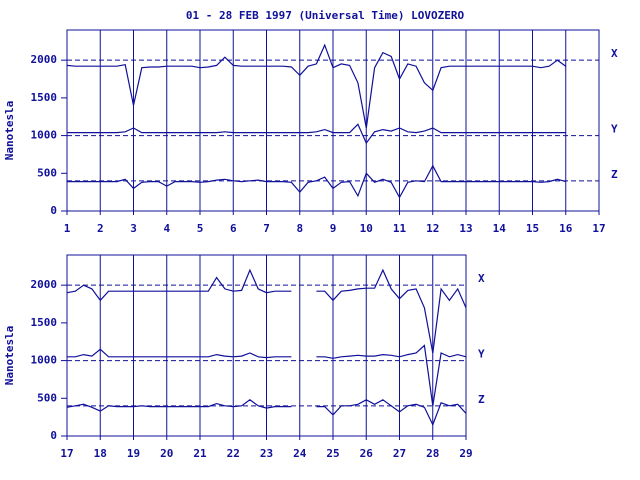 The height and width of the screenshot is (480, 640). I want to click on x-tick-label: 21, so click(200, 453).